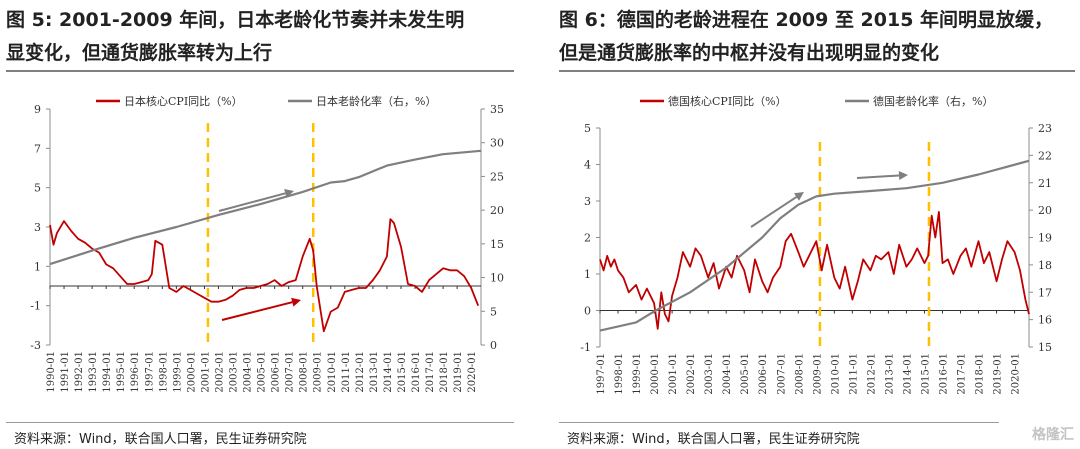  What do you see at coordinates (65, 372) in the screenshot?
I see `x-axis-tick-label: 1991-01` at bounding box center [65, 372].